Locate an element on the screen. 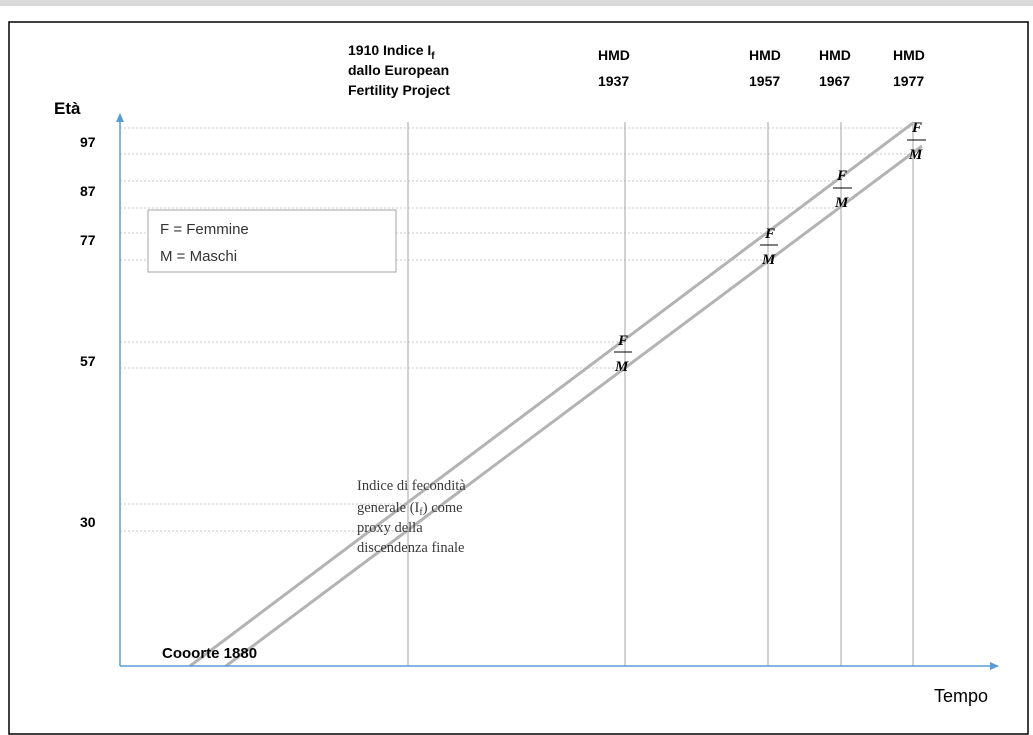 This screenshot has width=1033, height=735. cut-header-strip is located at coordinates (516, 3).